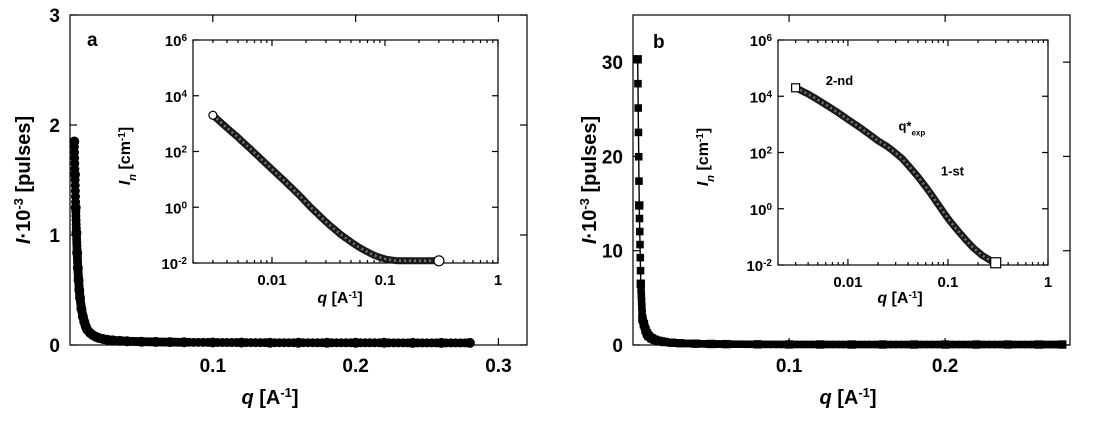  I want to click on y-tick-label: 3, so click(54, 16).